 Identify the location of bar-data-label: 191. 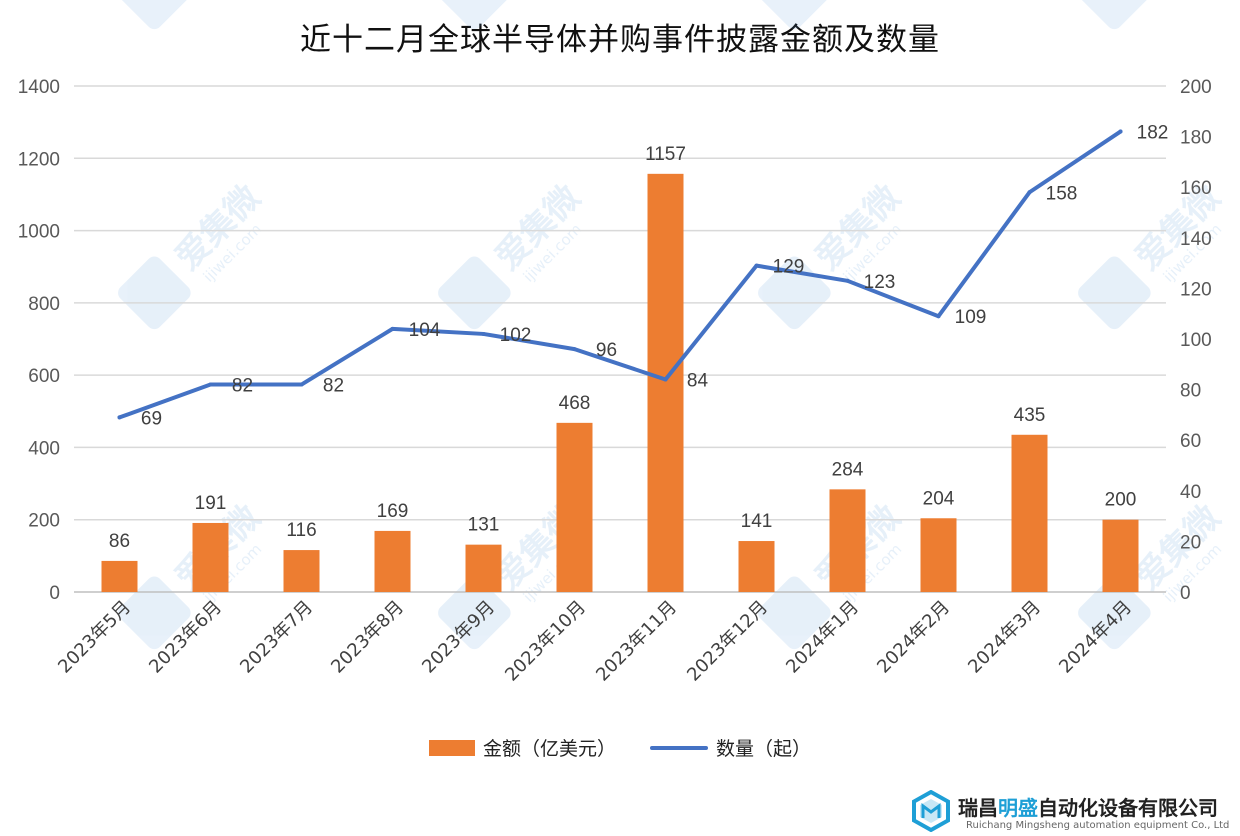
(211, 503).